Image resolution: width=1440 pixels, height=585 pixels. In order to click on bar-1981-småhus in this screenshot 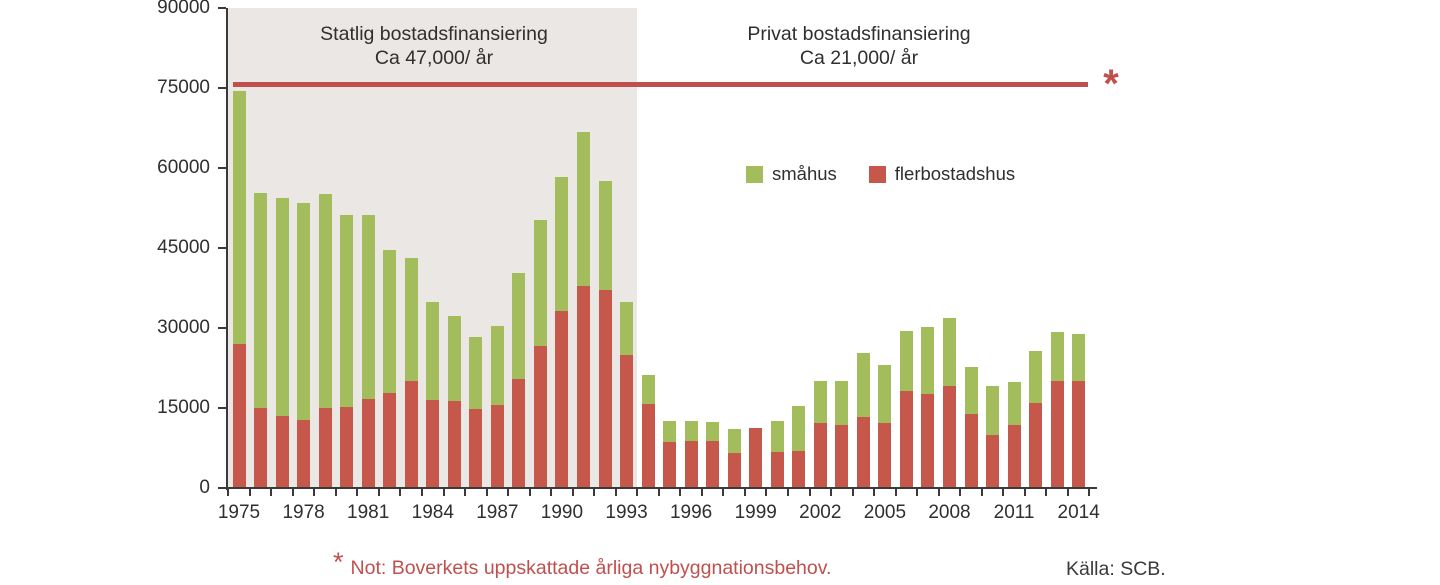, I will do `click(368, 306)`.